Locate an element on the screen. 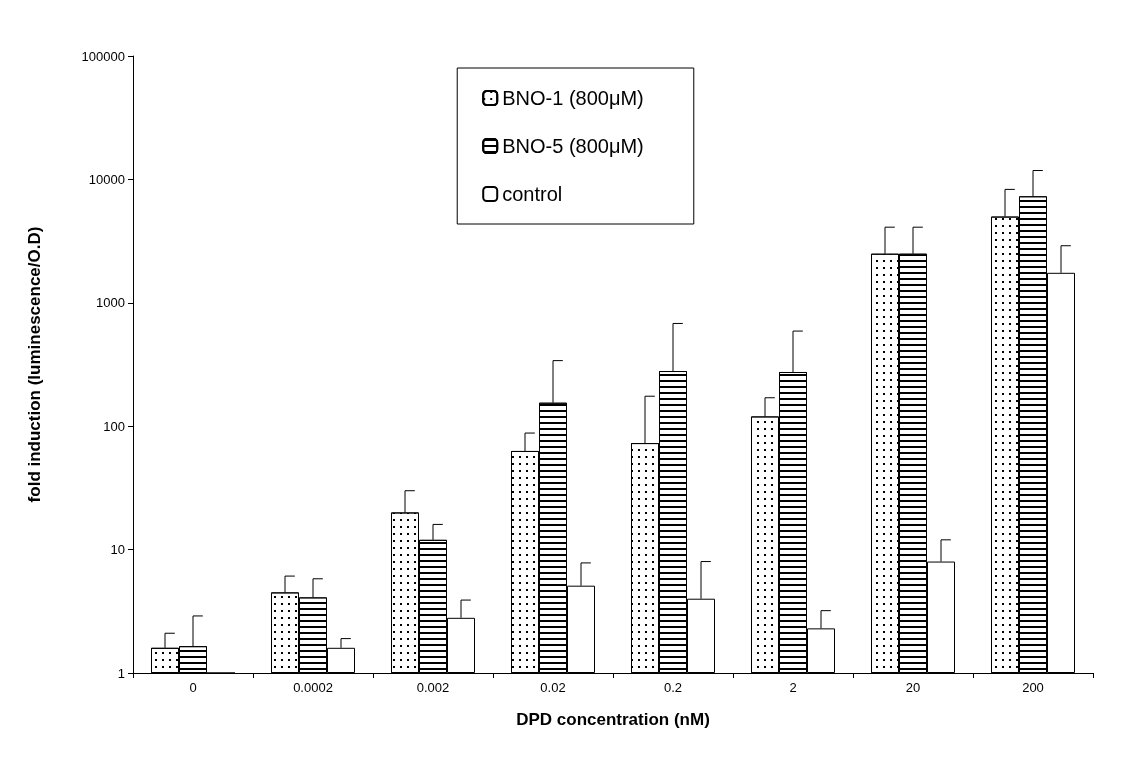 This screenshot has width=1132, height=771. y-axis-title: fold induction (luminescence/O.D) is located at coordinates (34, 364).